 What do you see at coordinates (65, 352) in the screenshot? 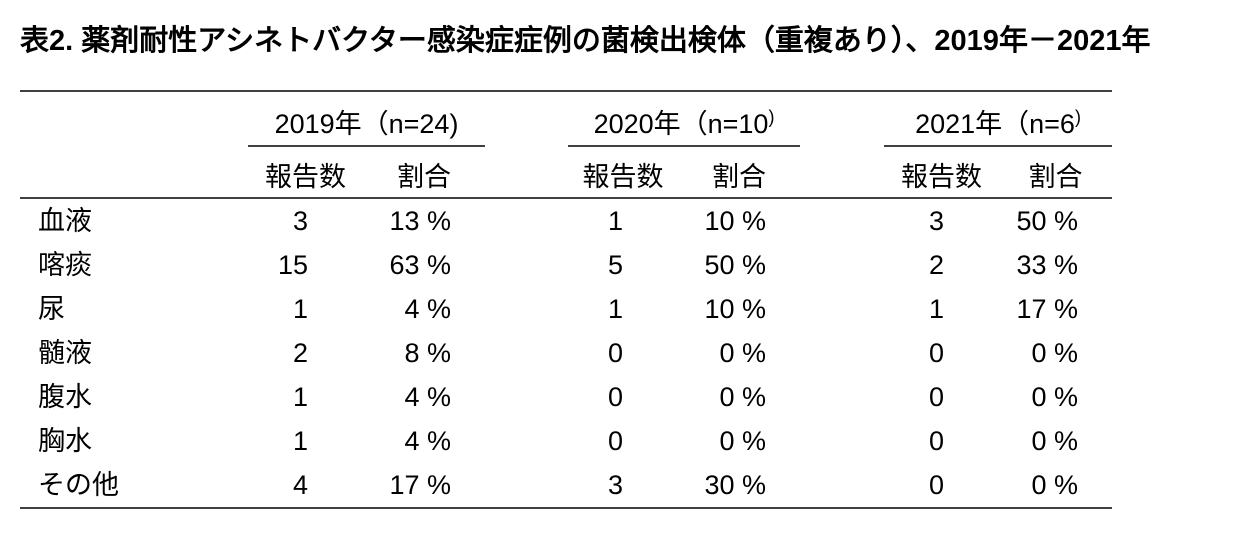
I see `row-label: 髄液` at bounding box center [65, 352].